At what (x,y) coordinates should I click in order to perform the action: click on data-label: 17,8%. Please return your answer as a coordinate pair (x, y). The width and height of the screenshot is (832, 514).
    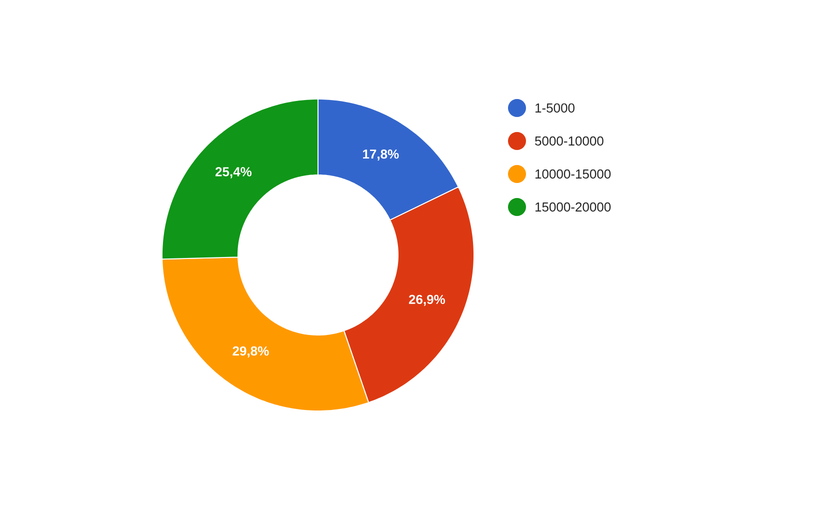
    Looking at the image, I should click on (381, 155).